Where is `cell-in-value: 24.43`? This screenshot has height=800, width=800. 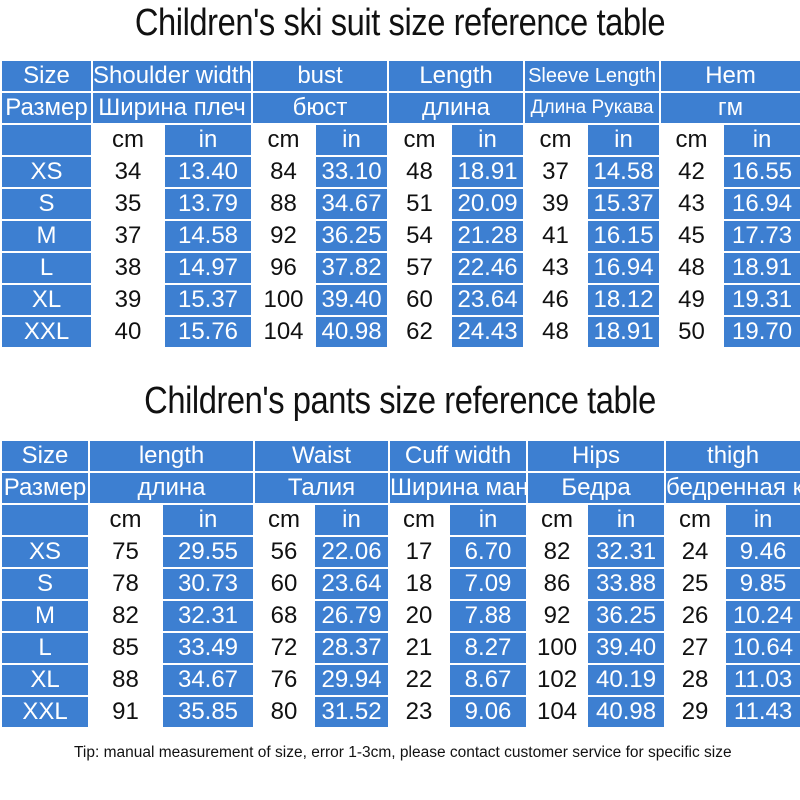
cell-in-value: 24.43 is located at coordinates (488, 332).